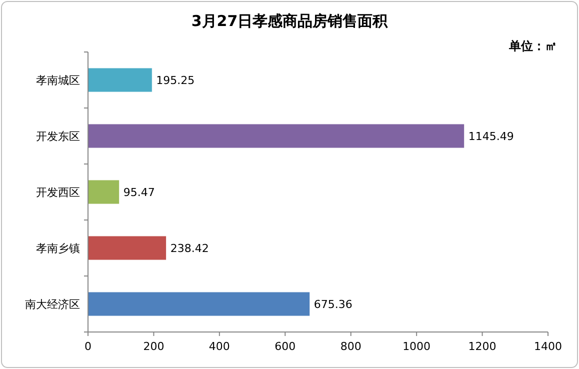 The width and height of the screenshot is (579, 369). What do you see at coordinates (491, 136) in the screenshot?
I see `data-label: 1145.49` at bounding box center [491, 136].